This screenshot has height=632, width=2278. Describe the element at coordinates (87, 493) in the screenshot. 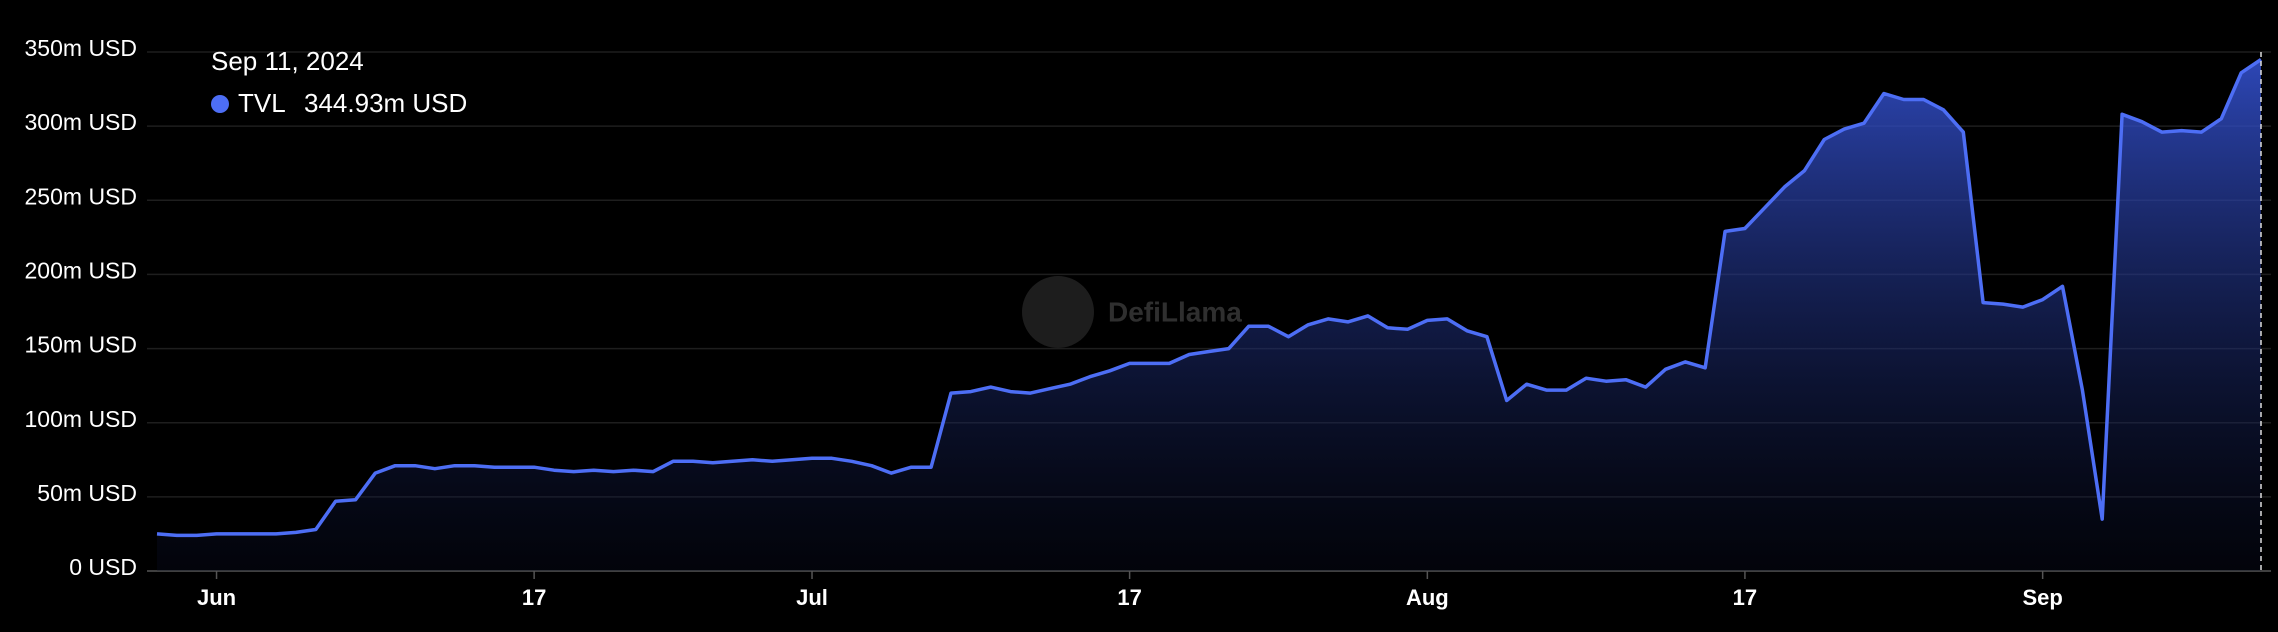

I see `y-tick-label: 50m USD` at that location.